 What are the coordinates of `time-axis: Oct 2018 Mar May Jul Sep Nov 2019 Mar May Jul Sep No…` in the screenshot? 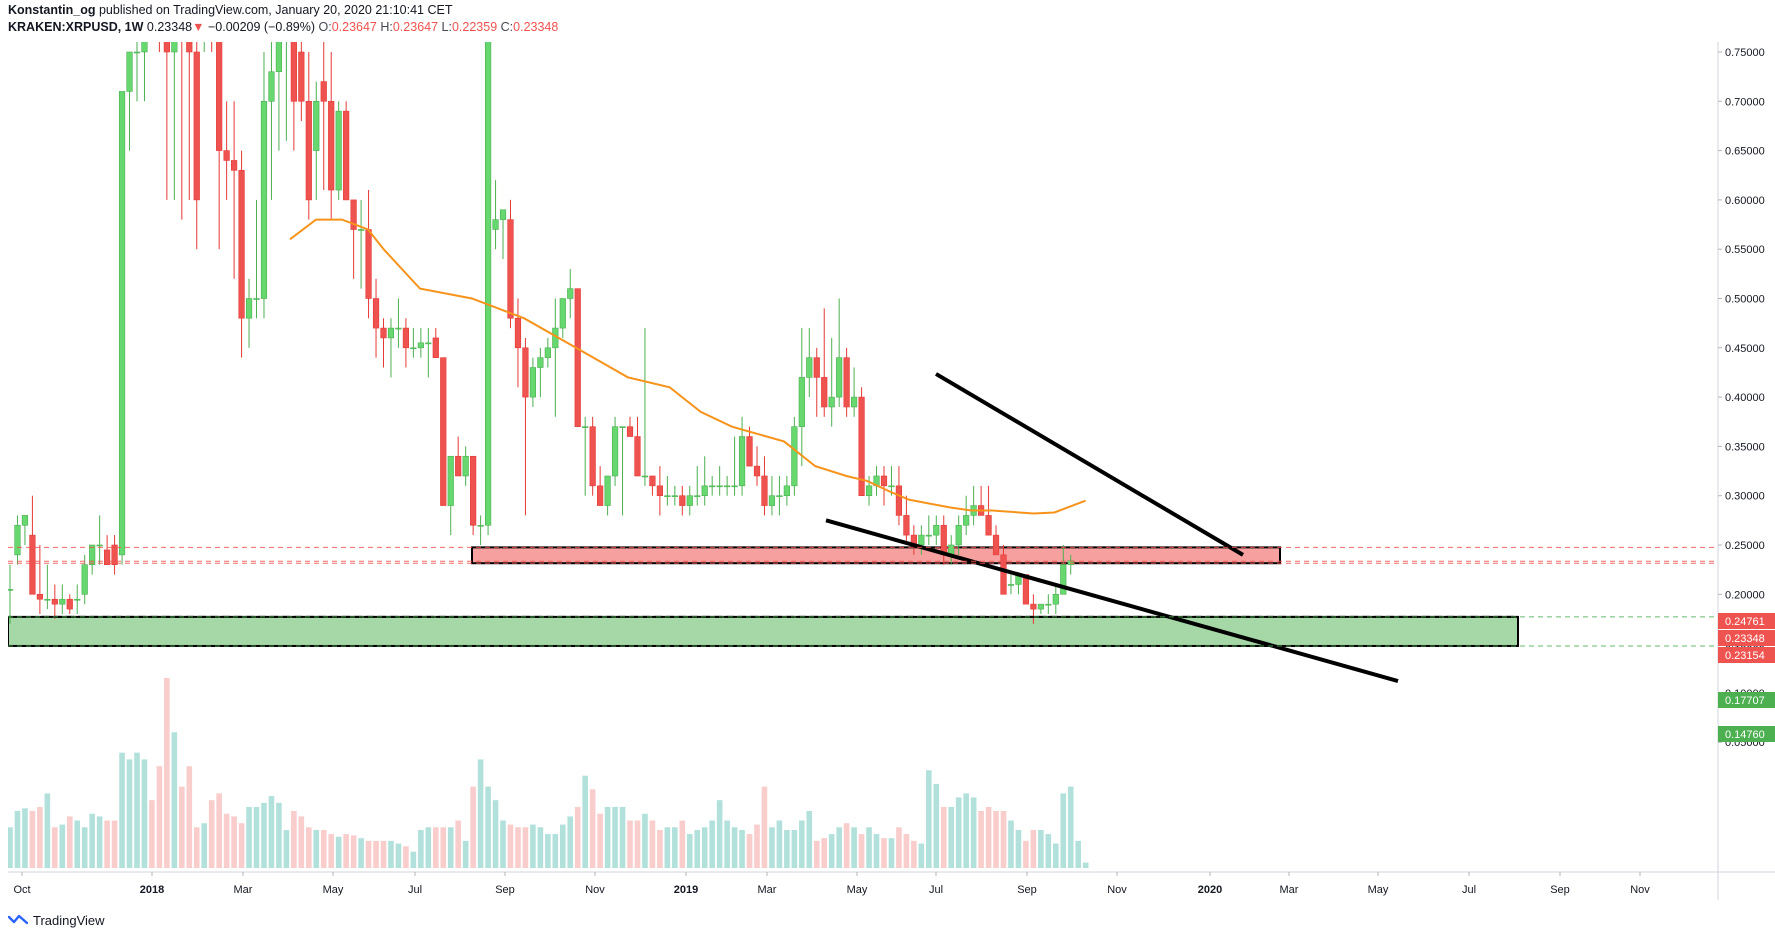 It's located at (831, 884).